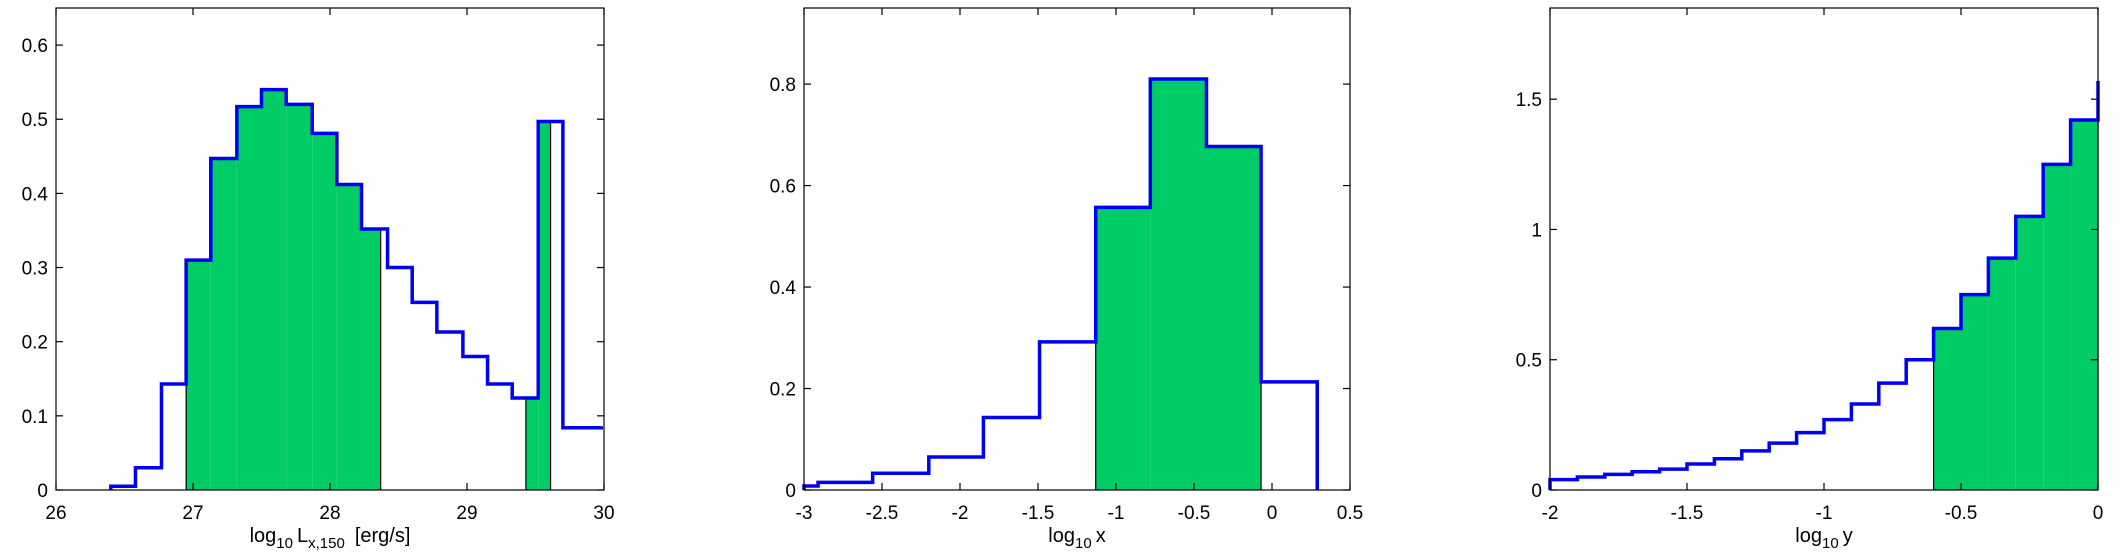  Describe the element at coordinates (603, 513) in the screenshot. I see `x-tick-label: 30` at that location.